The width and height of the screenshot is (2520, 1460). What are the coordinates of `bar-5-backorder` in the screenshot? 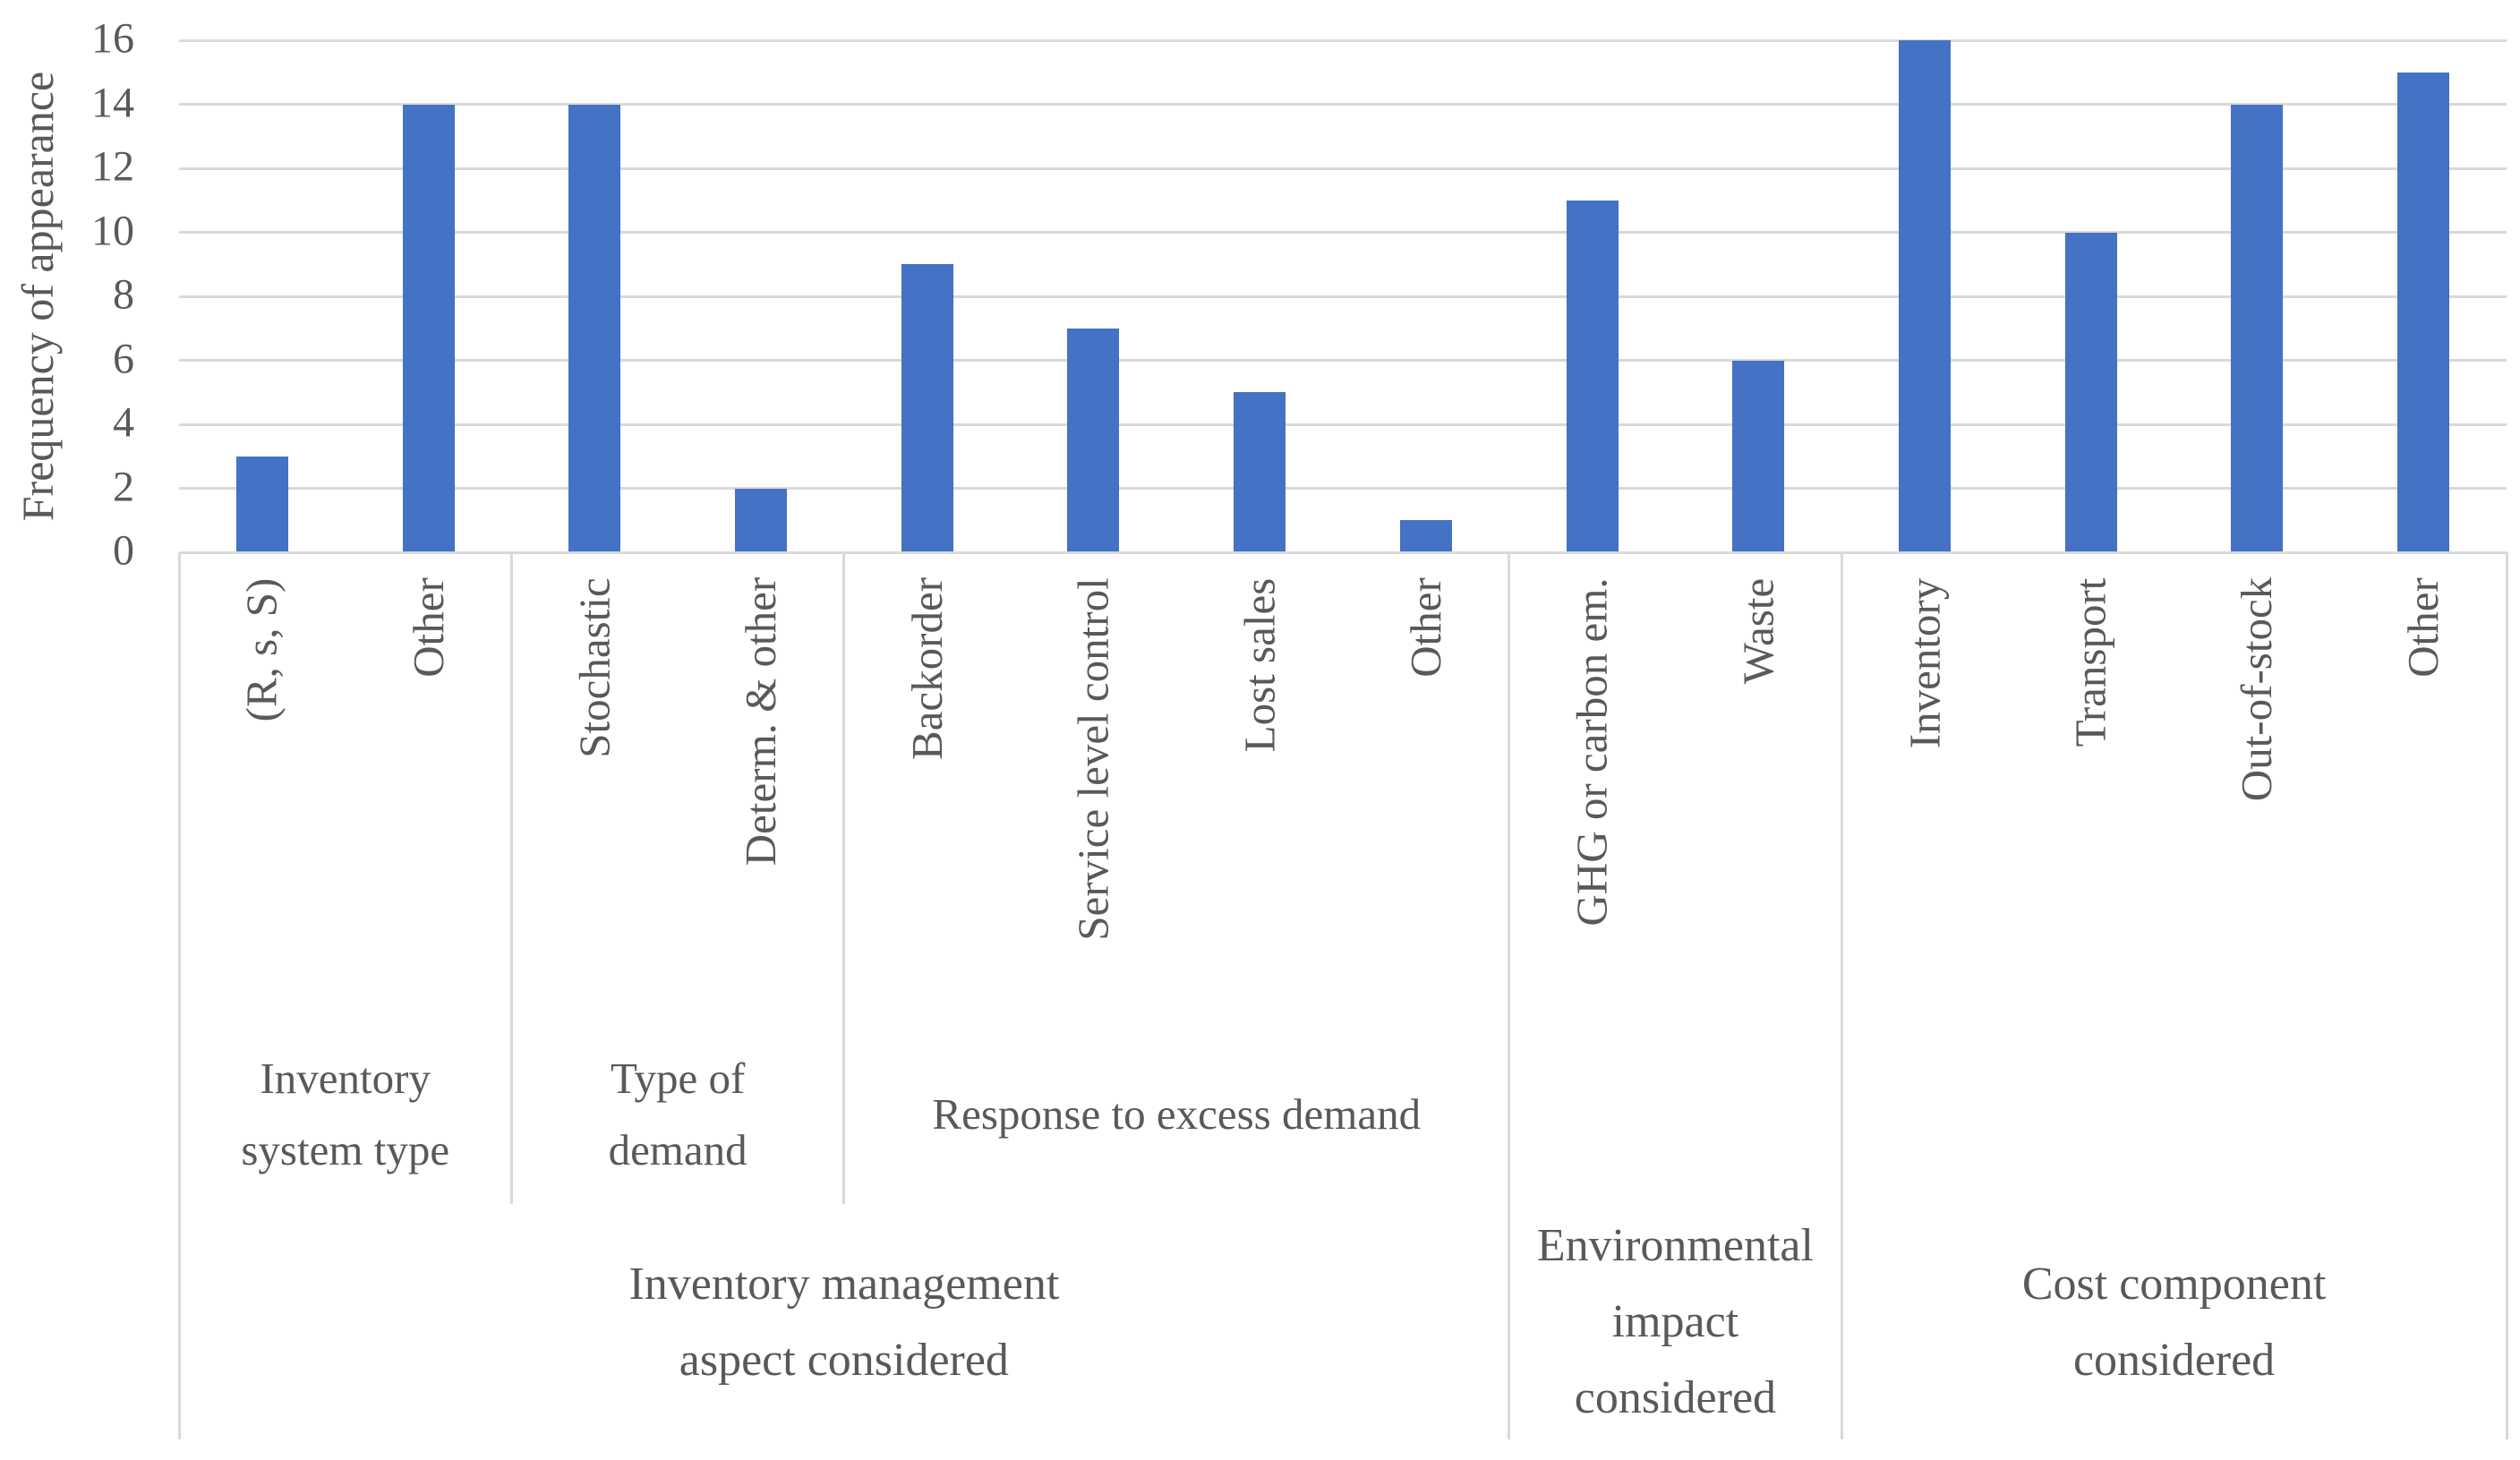 It's located at (927, 408).